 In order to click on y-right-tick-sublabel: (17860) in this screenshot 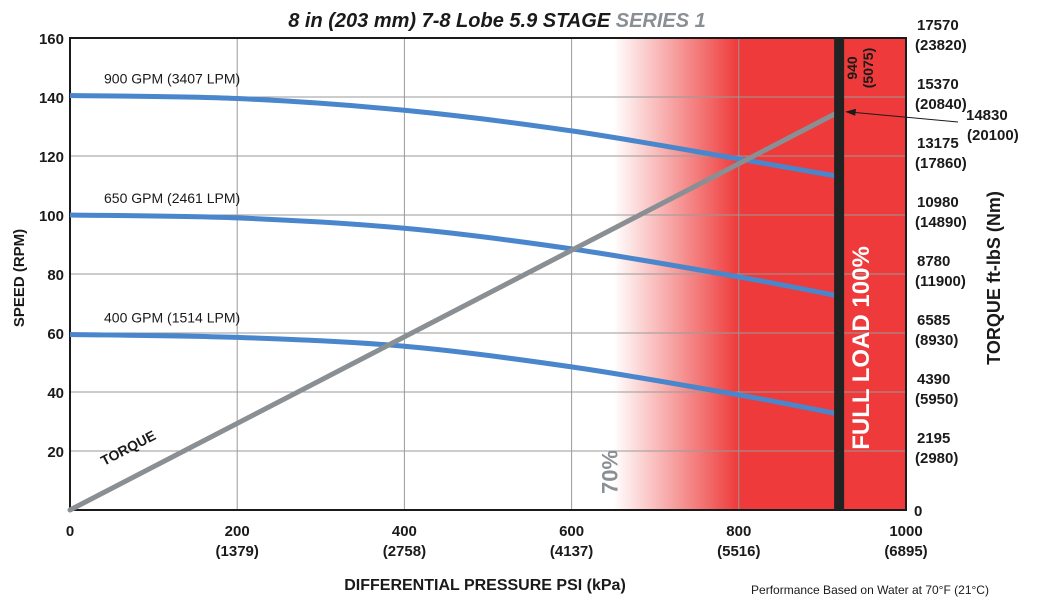, I will do `click(941, 163)`.